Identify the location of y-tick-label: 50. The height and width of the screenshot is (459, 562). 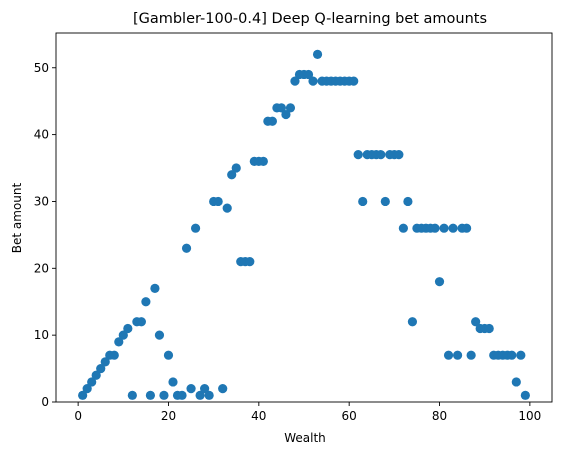
(41, 68).